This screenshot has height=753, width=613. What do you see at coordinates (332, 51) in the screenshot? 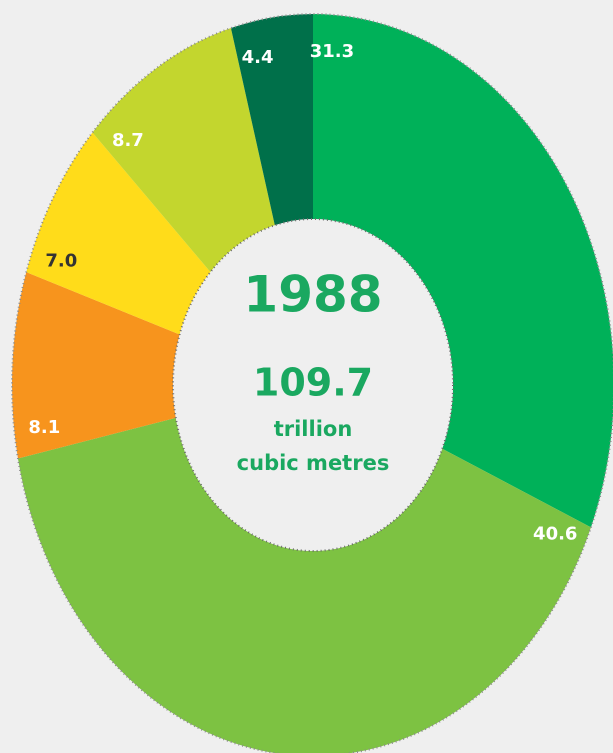
I see `value-label: 31.3` at bounding box center [332, 51].